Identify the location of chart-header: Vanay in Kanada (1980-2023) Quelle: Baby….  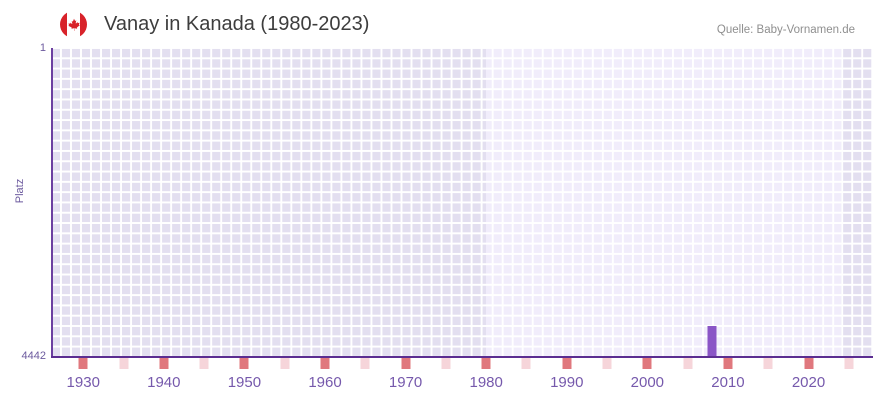
(436, 24).